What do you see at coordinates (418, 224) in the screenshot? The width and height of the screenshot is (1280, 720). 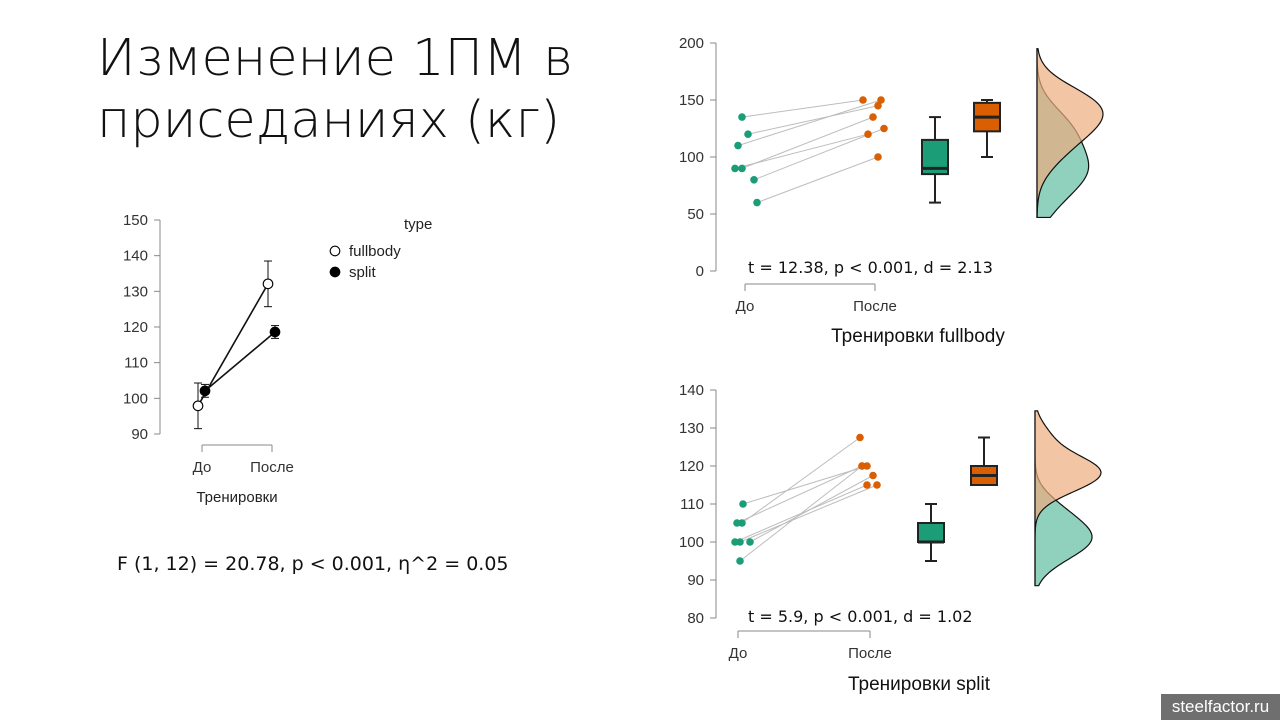 I see `legend-title: type` at bounding box center [418, 224].